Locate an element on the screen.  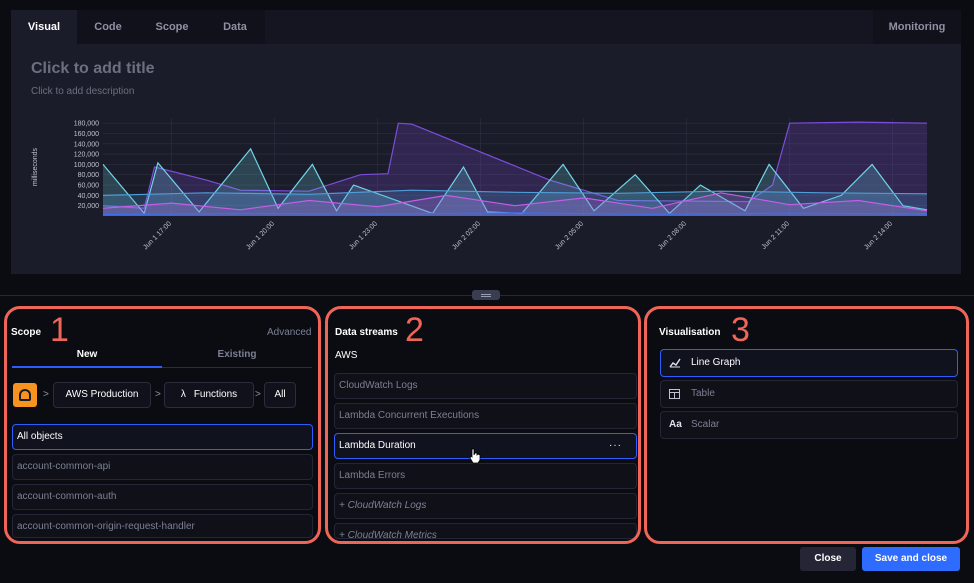
list-item: CloudWatch Logs is located at coordinates (485, 386).